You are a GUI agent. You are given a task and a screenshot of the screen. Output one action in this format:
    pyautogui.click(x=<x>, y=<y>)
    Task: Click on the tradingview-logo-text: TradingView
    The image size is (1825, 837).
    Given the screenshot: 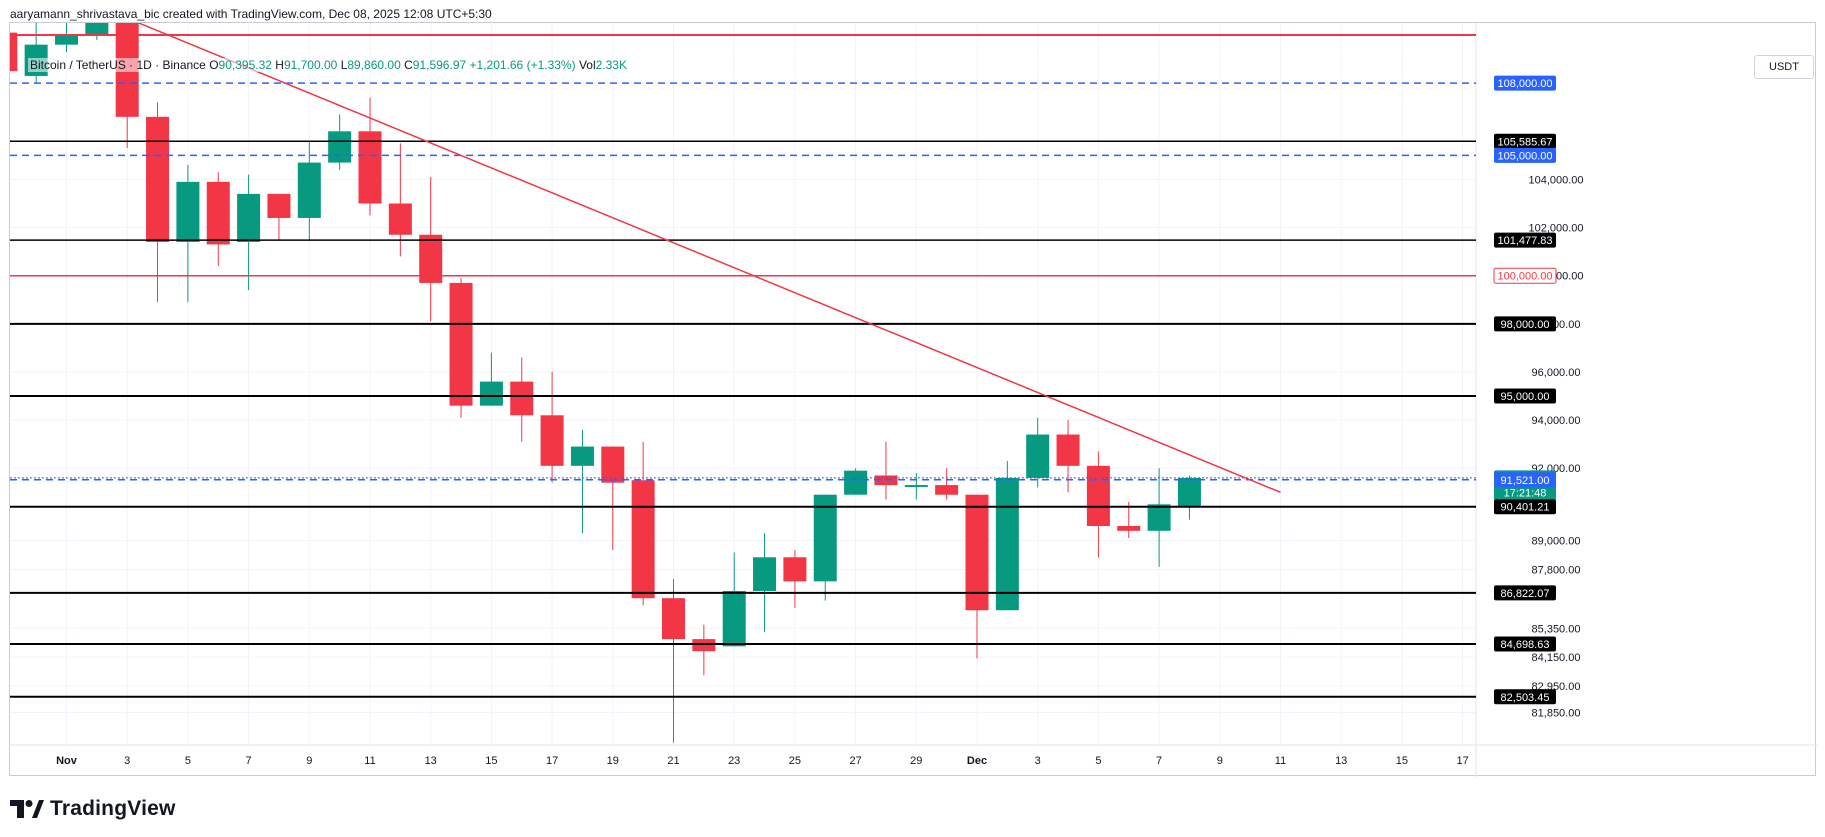 What is the action you would take?
    pyautogui.click(x=113, y=808)
    